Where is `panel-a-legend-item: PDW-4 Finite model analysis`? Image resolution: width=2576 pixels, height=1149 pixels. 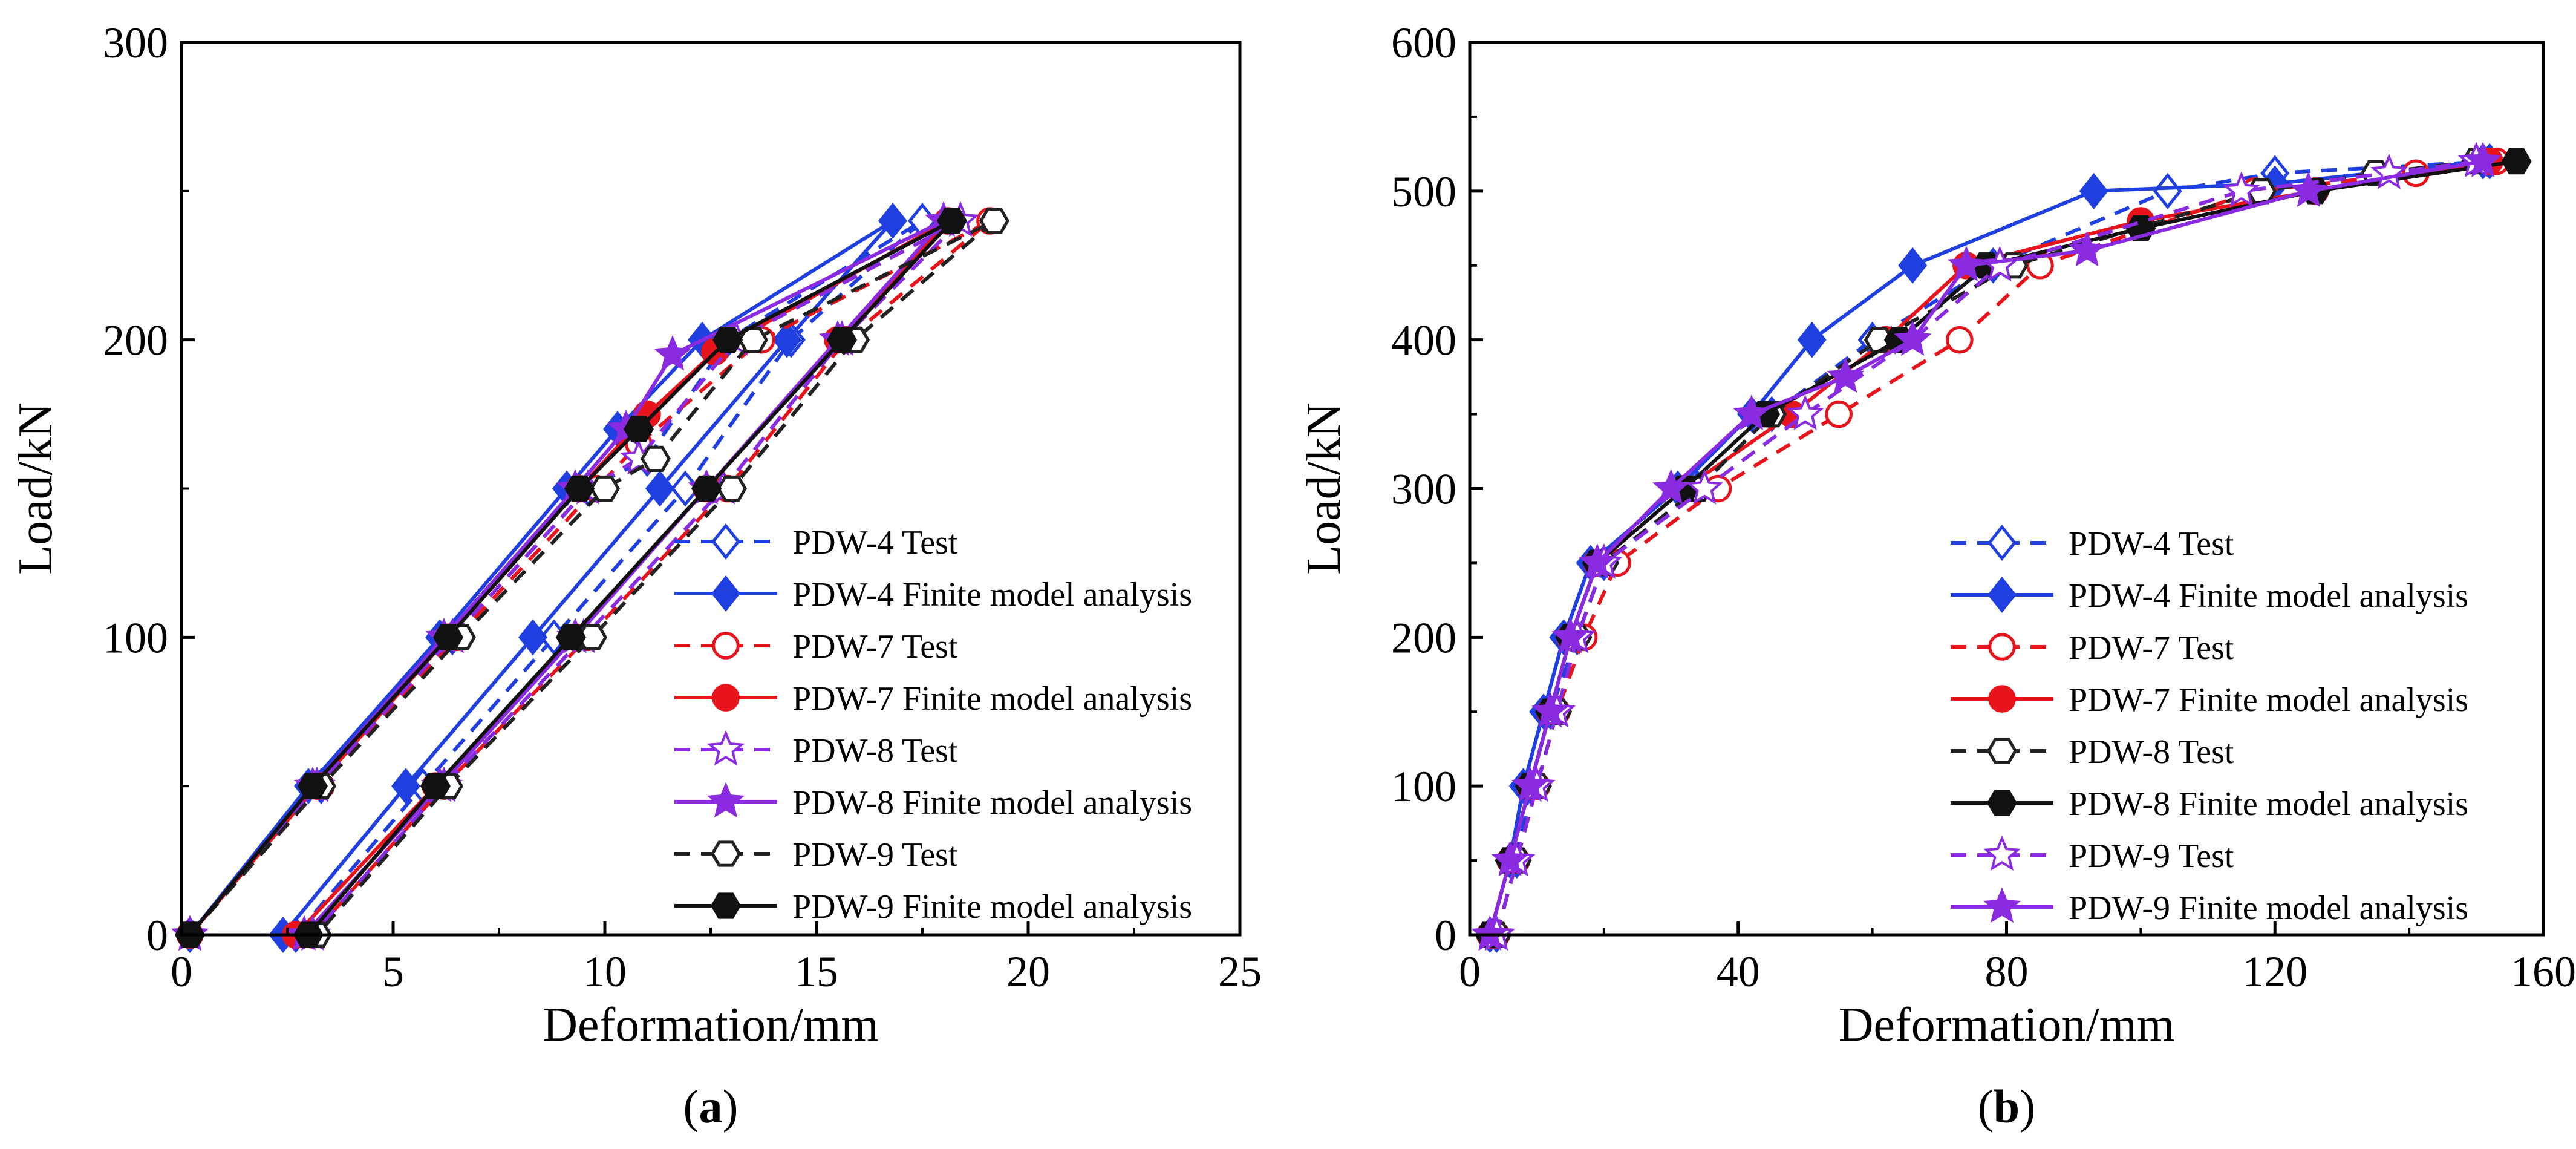 panel-a-legend-item: PDW-4 Finite model analysis is located at coordinates (933, 594).